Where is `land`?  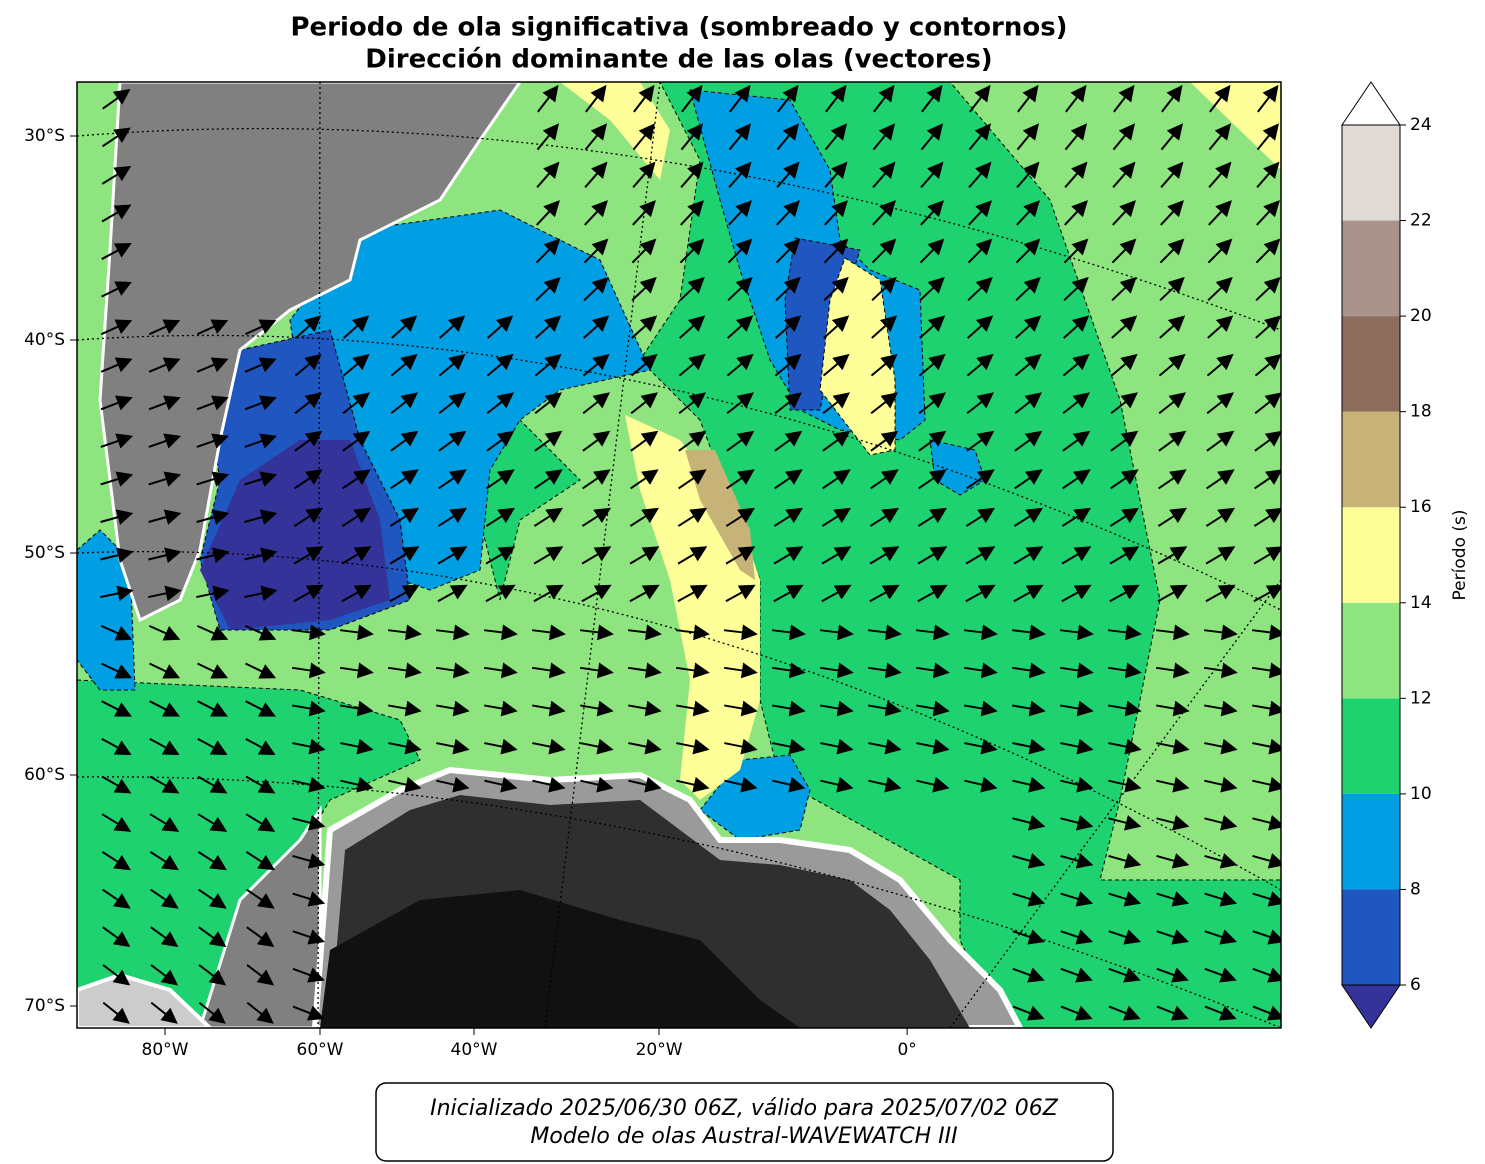 land is located at coordinates (310, 352).